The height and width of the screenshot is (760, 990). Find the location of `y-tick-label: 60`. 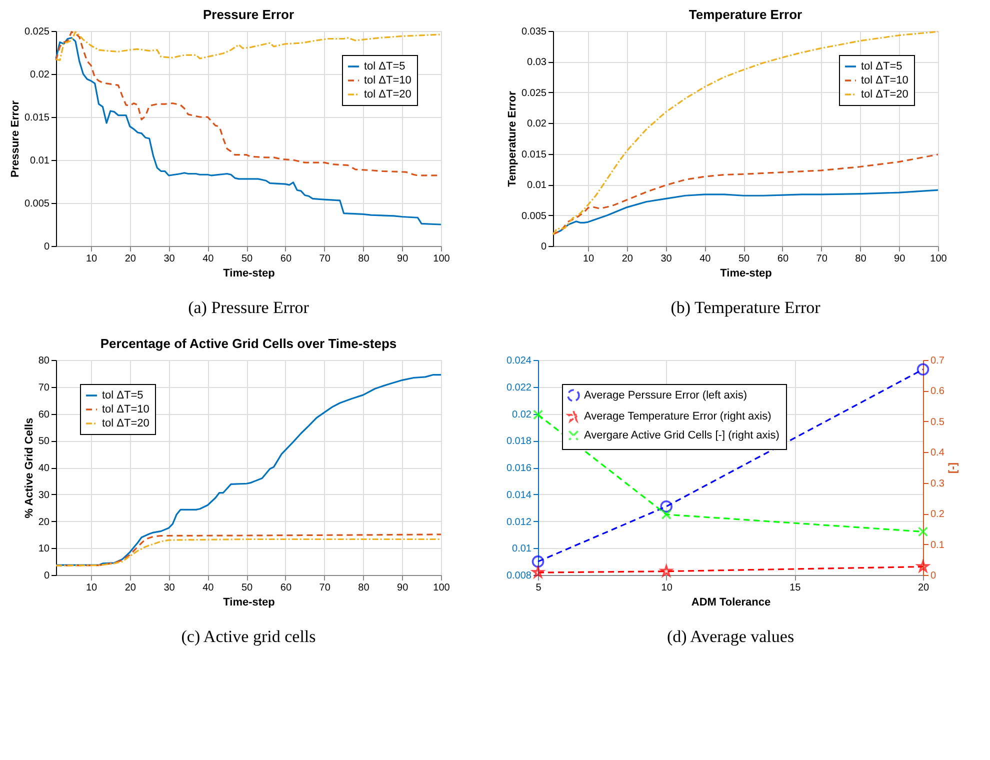

y-tick-label: 60 is located at coordinates (44, 414).